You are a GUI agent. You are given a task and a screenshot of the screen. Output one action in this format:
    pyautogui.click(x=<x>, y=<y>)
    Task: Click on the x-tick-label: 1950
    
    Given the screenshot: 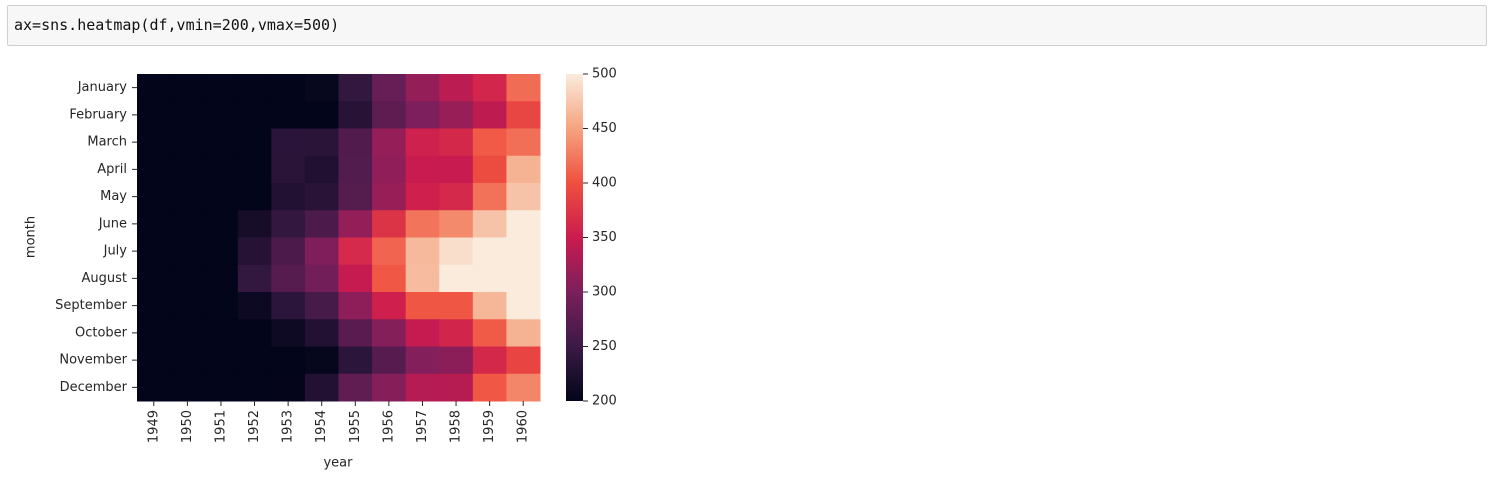 What is the action you would take?
    pyautogui.click(x=187, y=426)
    